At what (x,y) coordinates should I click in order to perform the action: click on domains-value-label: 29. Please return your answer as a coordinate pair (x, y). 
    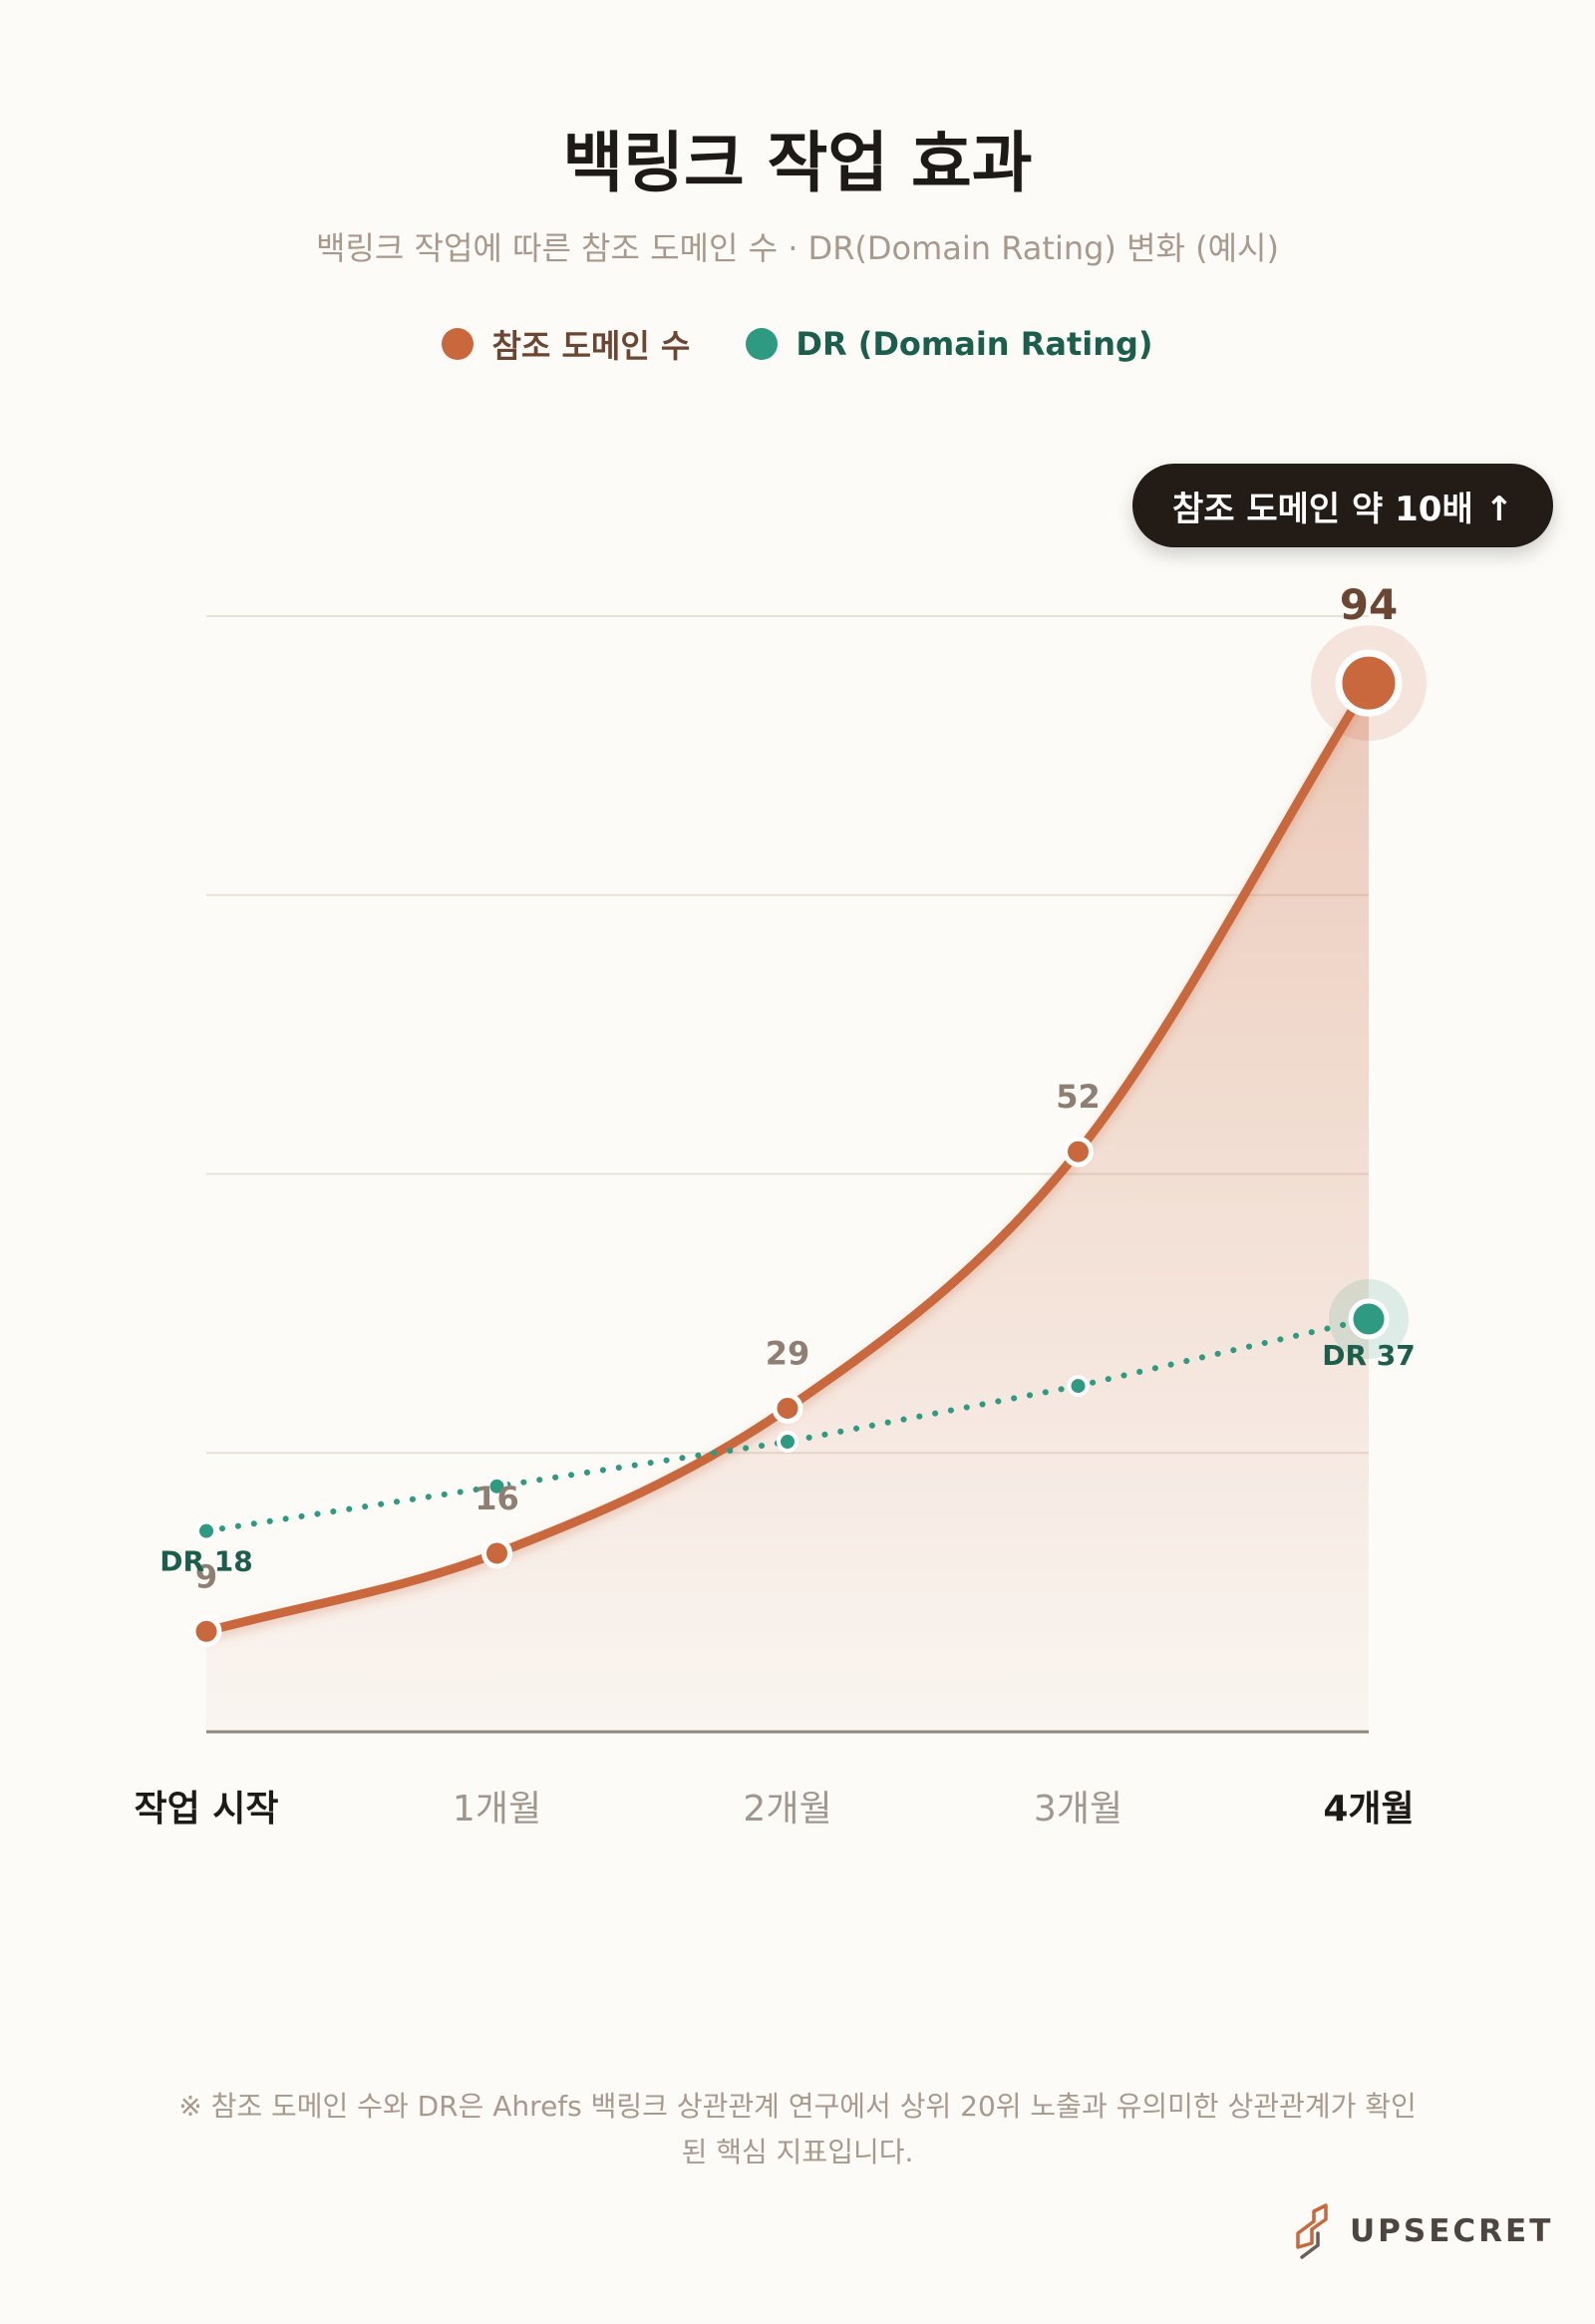
    Looking at the image, I should click on (788, 1353).